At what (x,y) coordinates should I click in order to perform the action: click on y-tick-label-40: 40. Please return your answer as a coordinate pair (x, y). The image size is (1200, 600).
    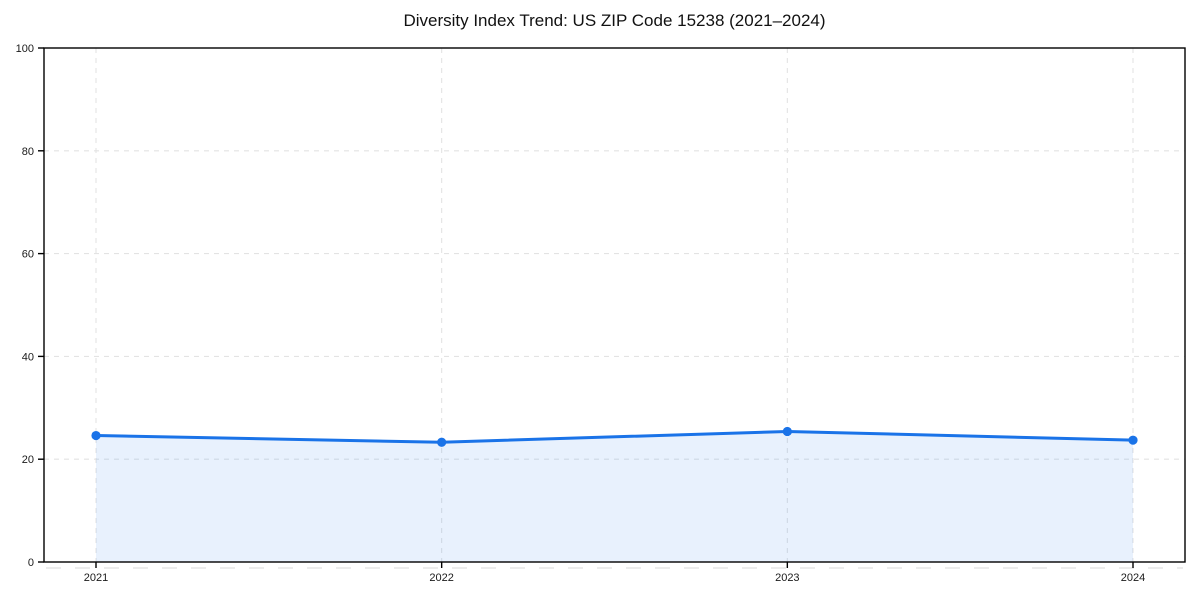
    Looking at the image, I should click on (28, 357).